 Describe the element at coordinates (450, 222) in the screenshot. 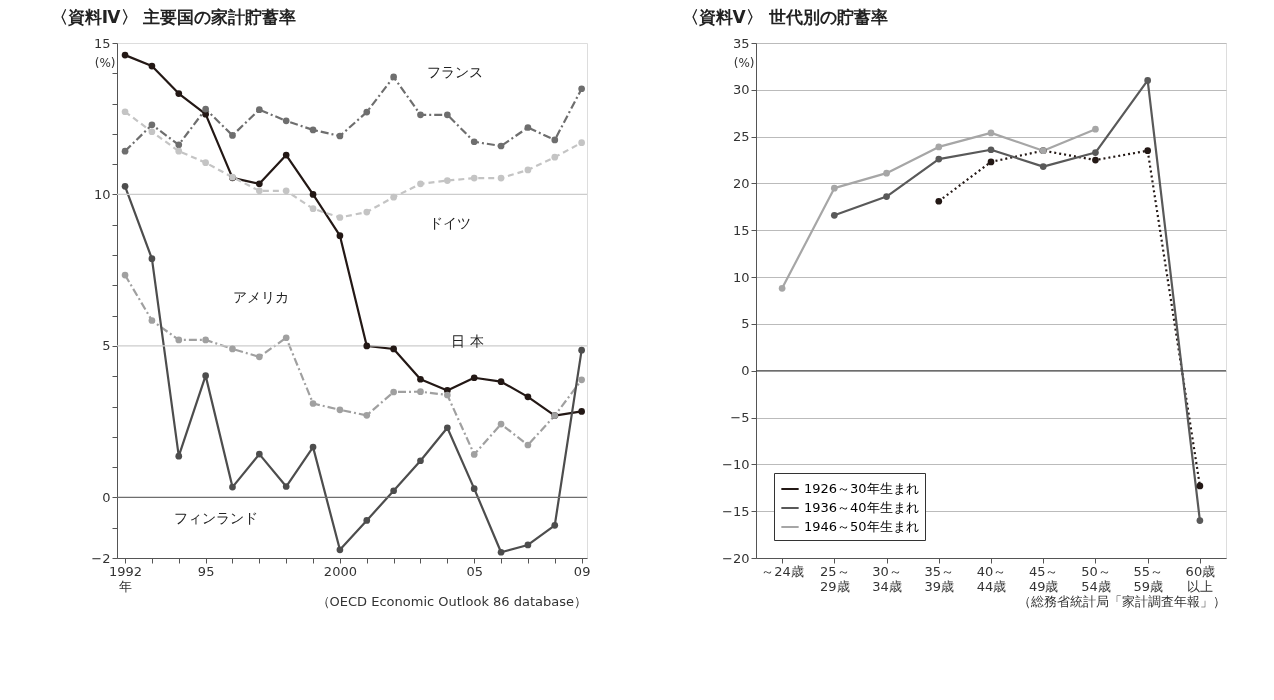

I see `text: ドイツ` at that location.